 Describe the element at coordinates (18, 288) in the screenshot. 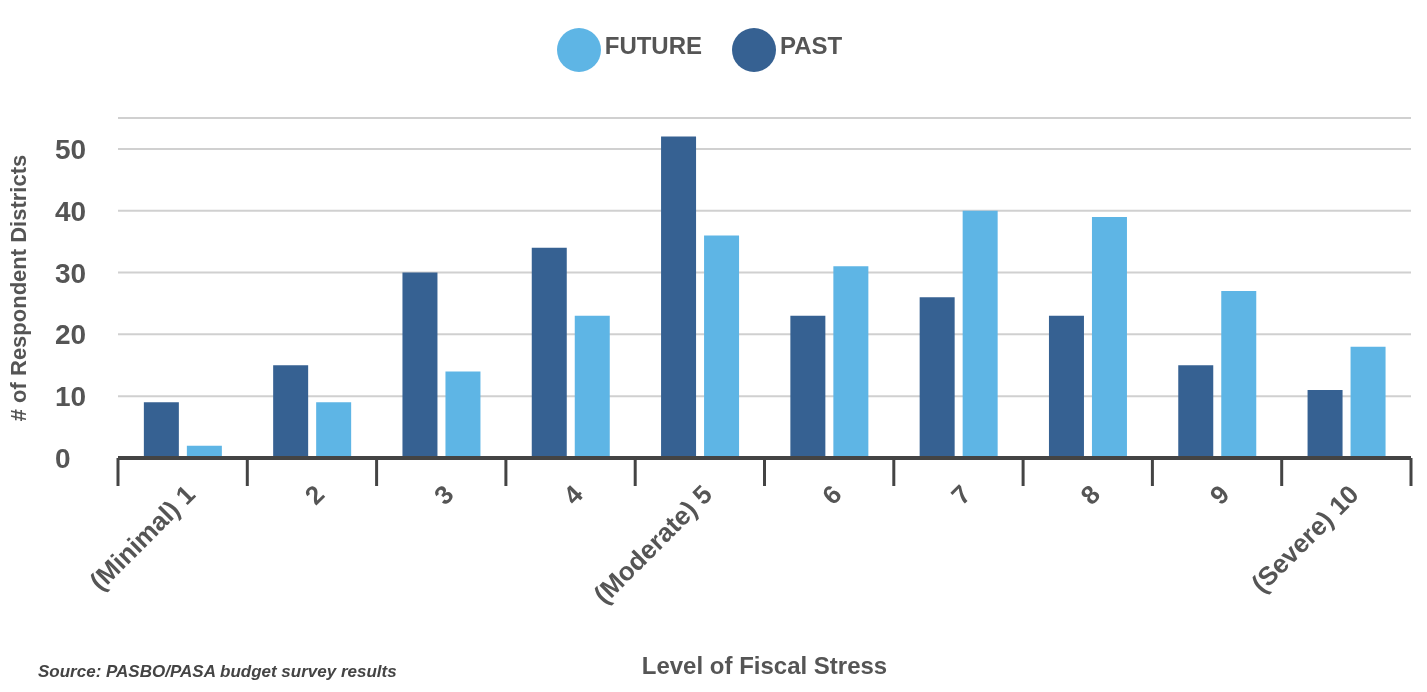

I see `y-axis-title: # of Respondent Districts` at that location.